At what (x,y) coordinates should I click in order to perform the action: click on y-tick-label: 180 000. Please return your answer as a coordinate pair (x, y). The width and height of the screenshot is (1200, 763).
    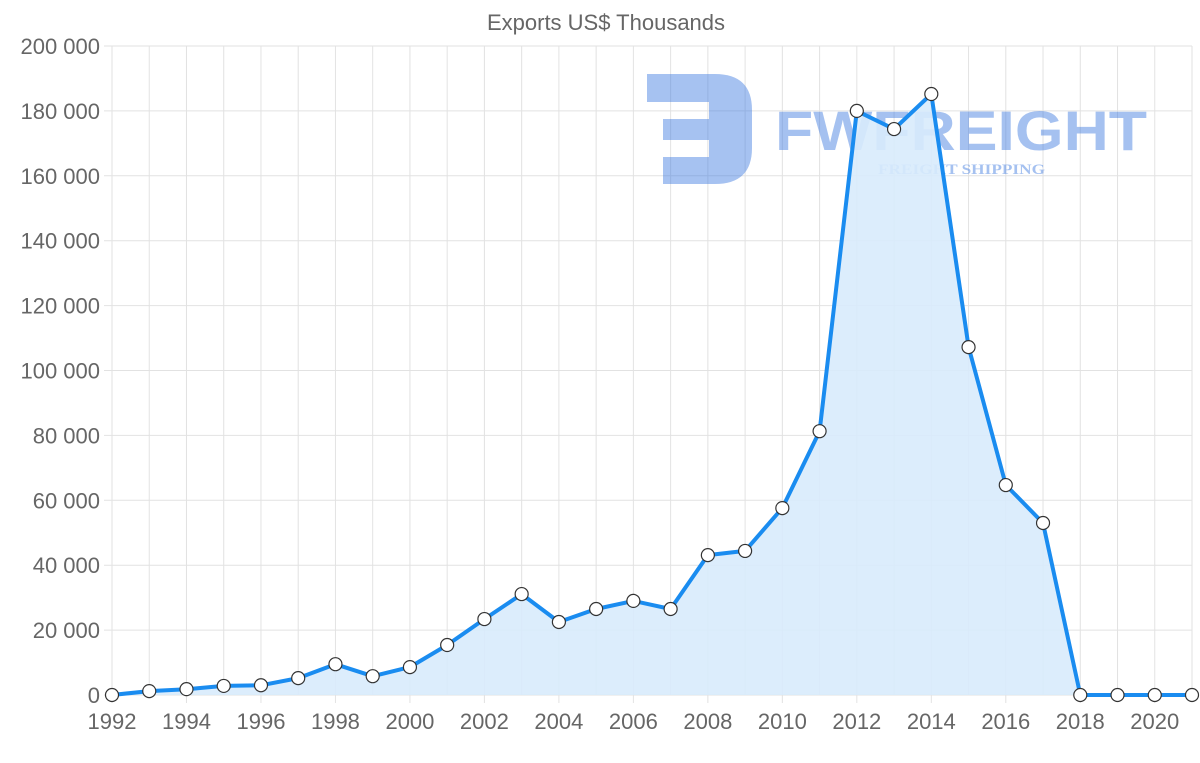
    Looking at the image, I should click on (60, 111).